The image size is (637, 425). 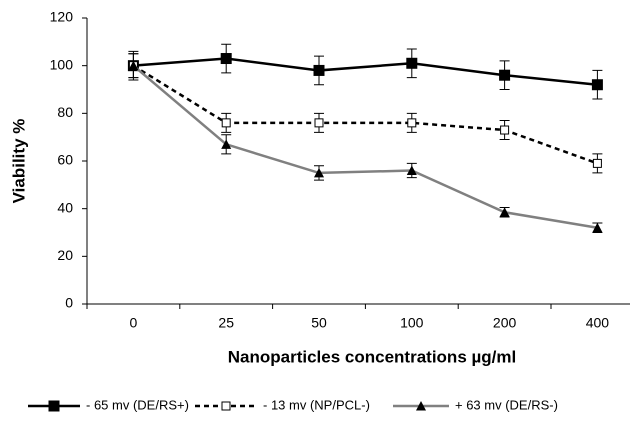 I want to click on y-tick-label: 40, so click(x=65, y=207).